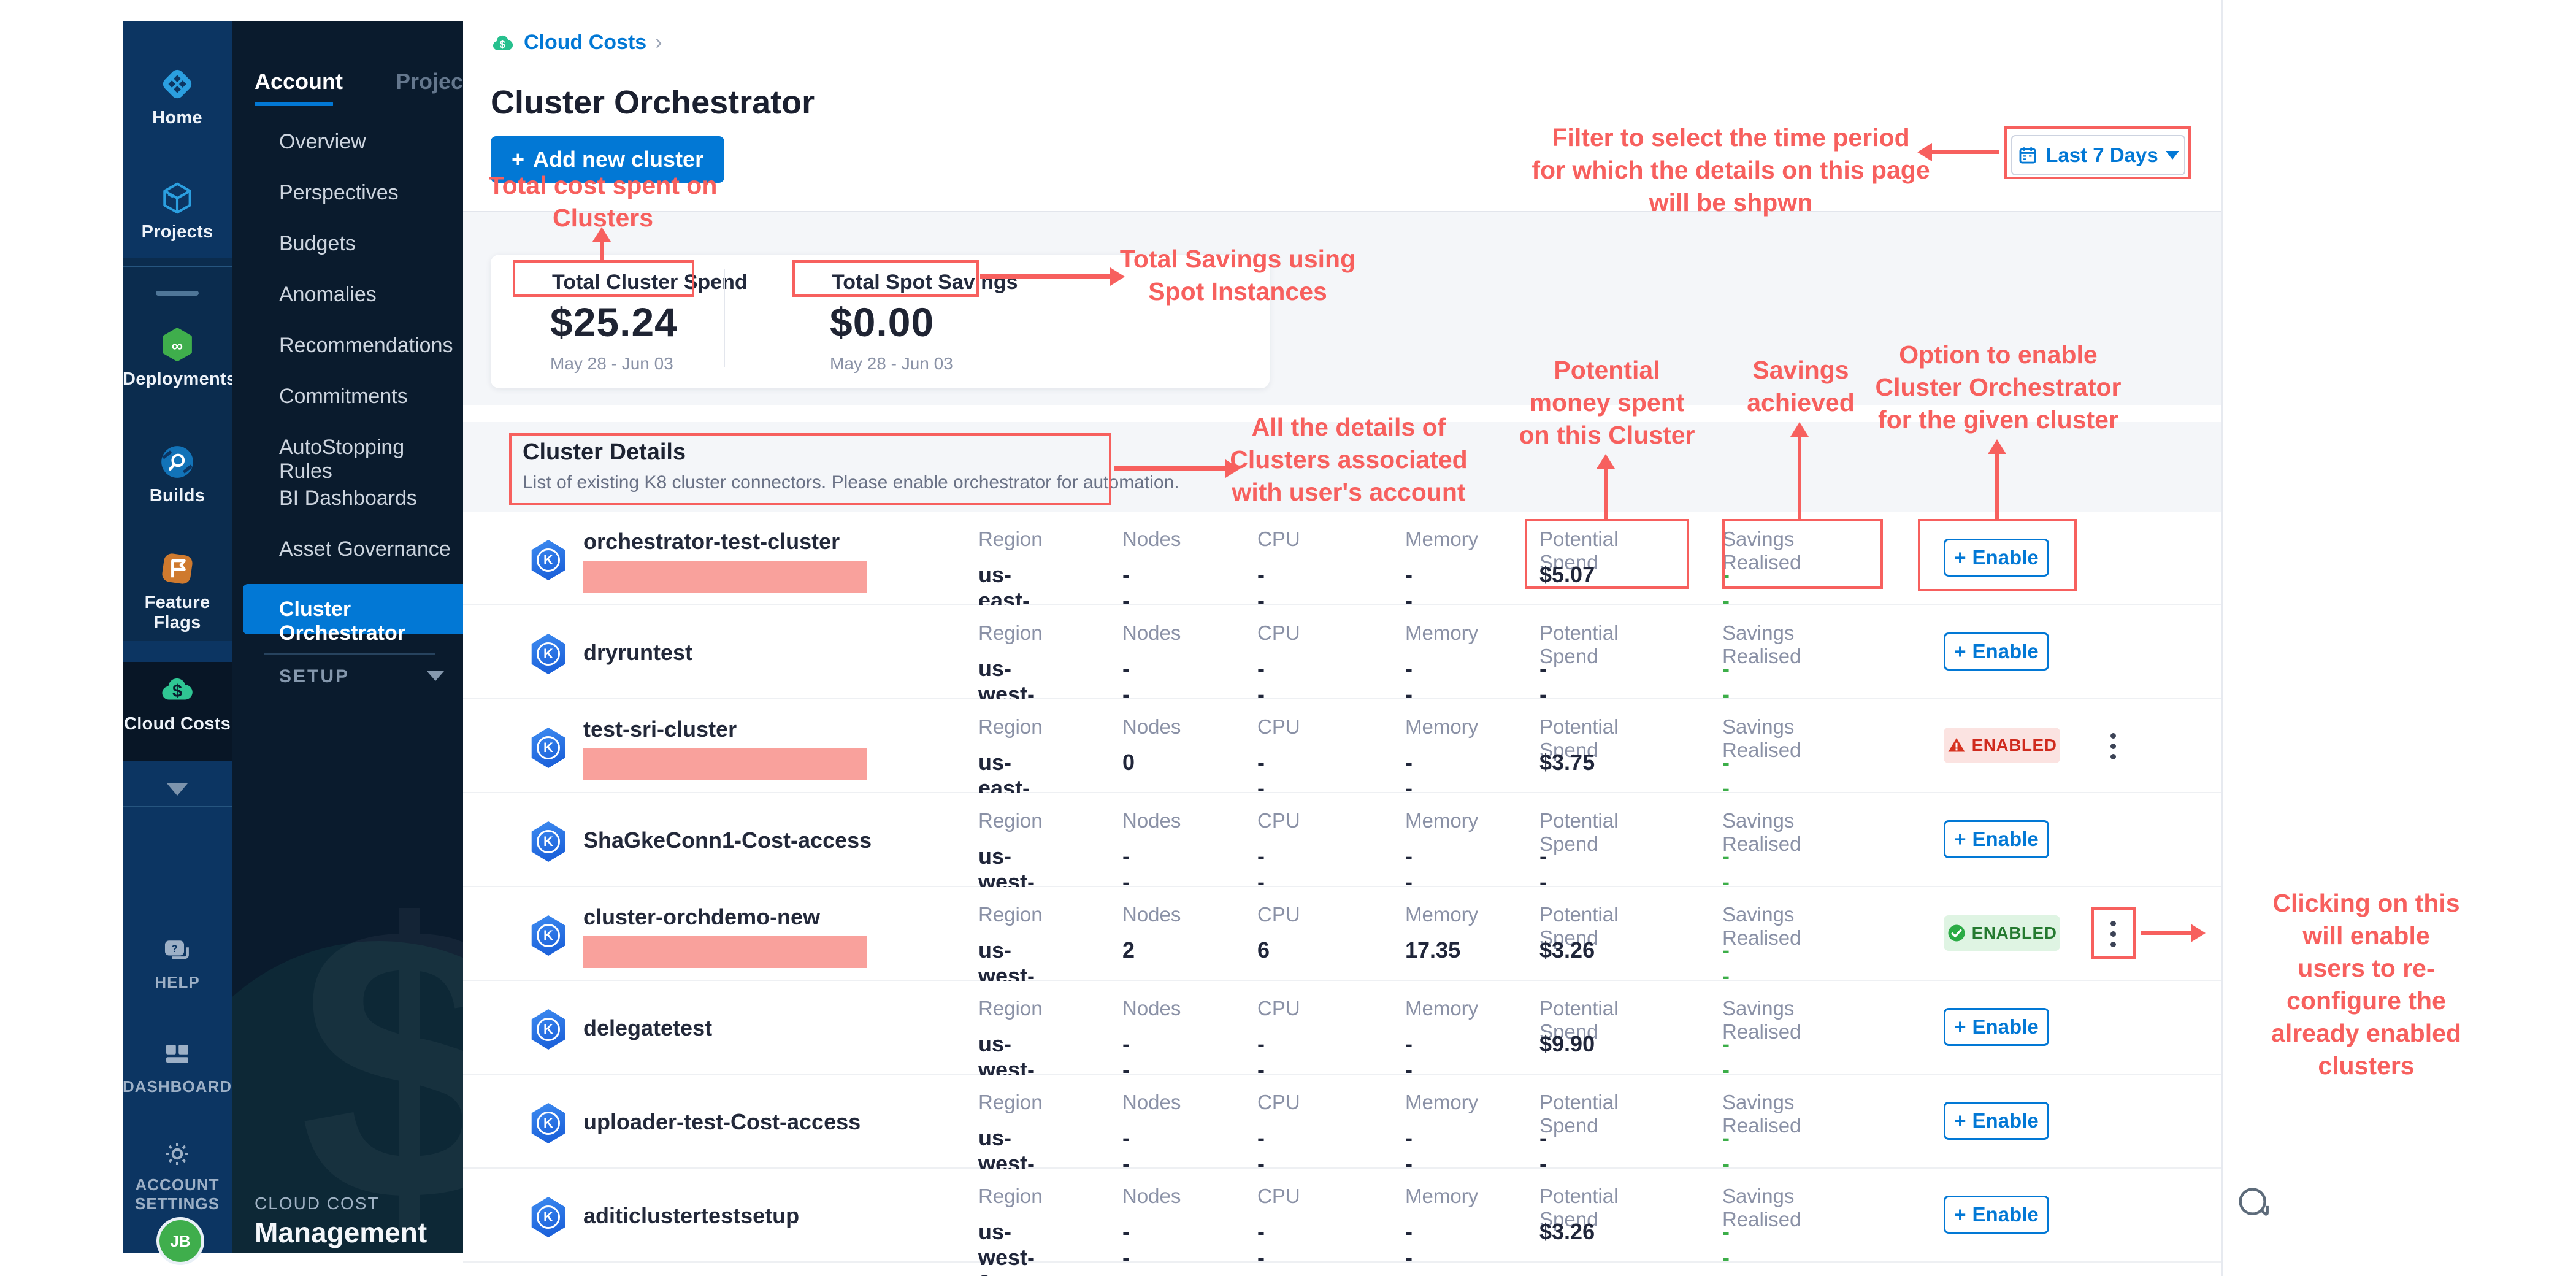  I want to click on projects-icon, so click(177, 198).